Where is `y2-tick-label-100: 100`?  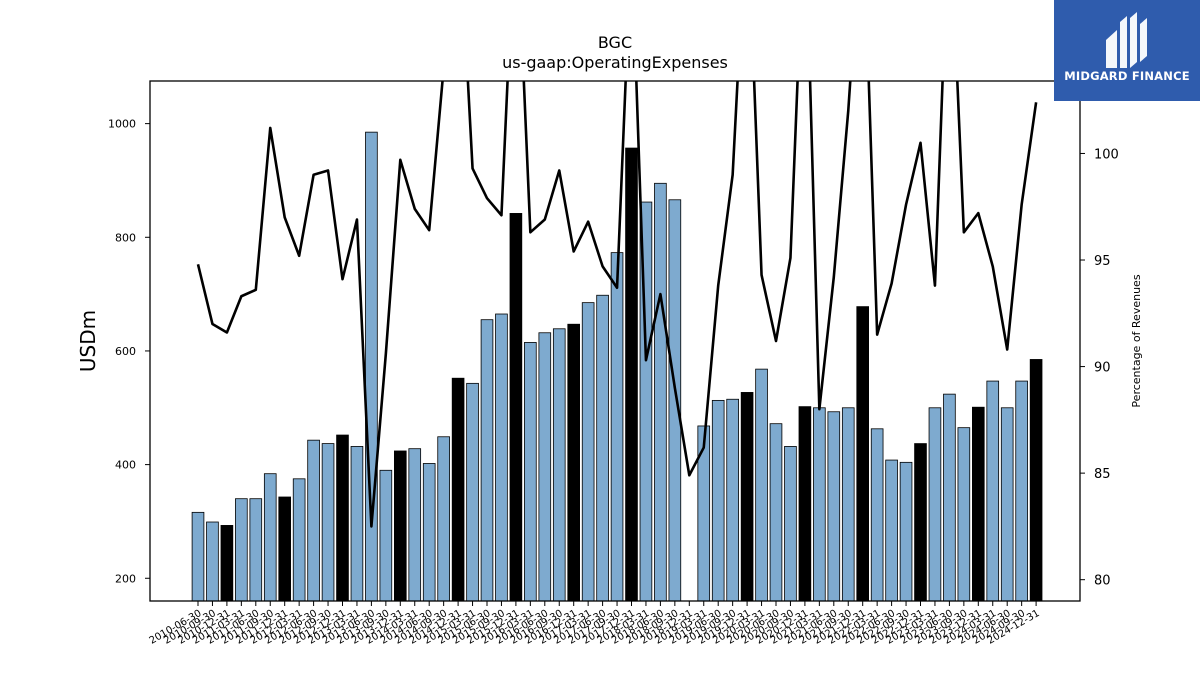 y2-tick-label-100: 100 is located at coordinates (1106, 154).